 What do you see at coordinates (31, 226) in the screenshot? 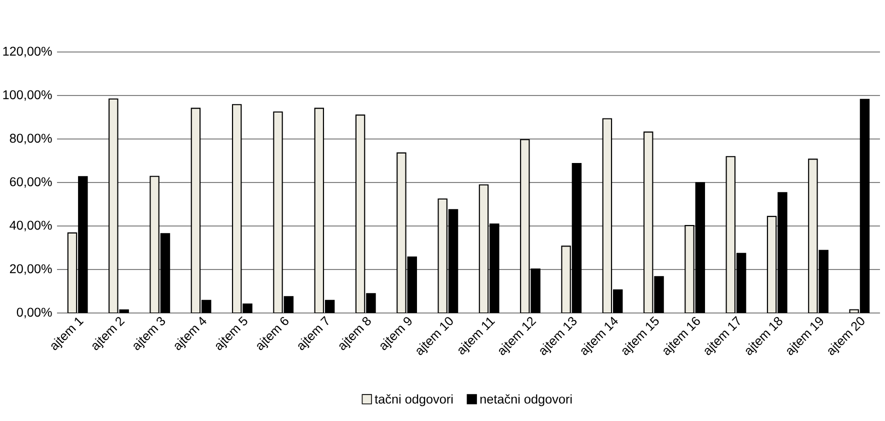
I see `y-tick-label: 40,00%` at bounding box center [31, 226].